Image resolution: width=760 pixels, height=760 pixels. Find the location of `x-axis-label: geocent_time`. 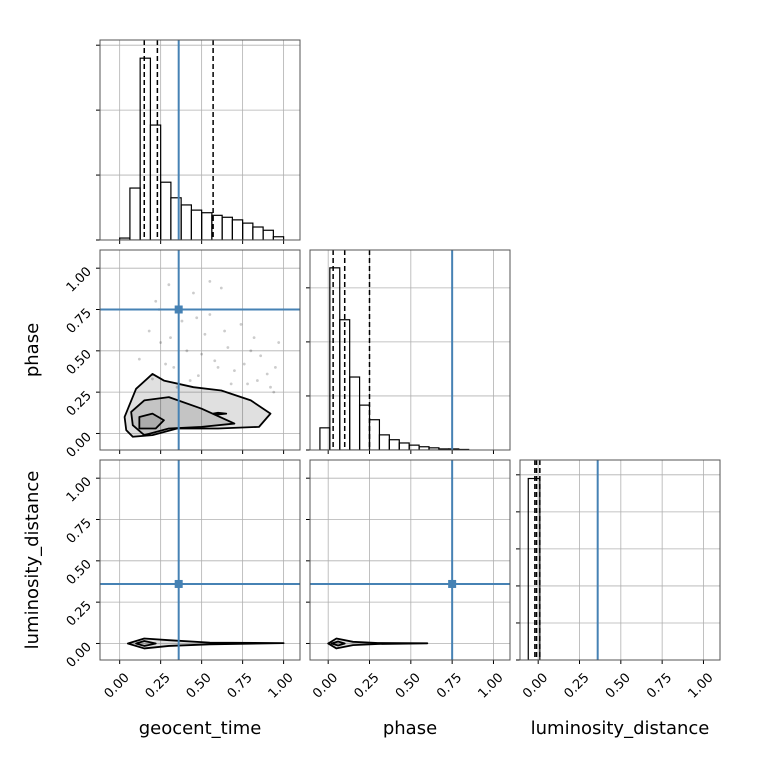

x-axis-label: geocent_time is located at coordinates (200, 728).